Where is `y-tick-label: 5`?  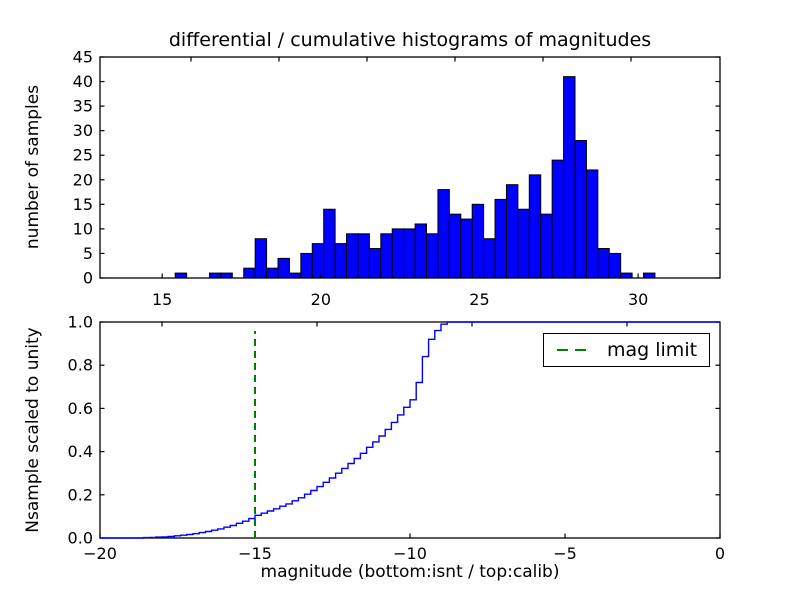 y-tick-label: 5 is located at coordinates (88, 253).